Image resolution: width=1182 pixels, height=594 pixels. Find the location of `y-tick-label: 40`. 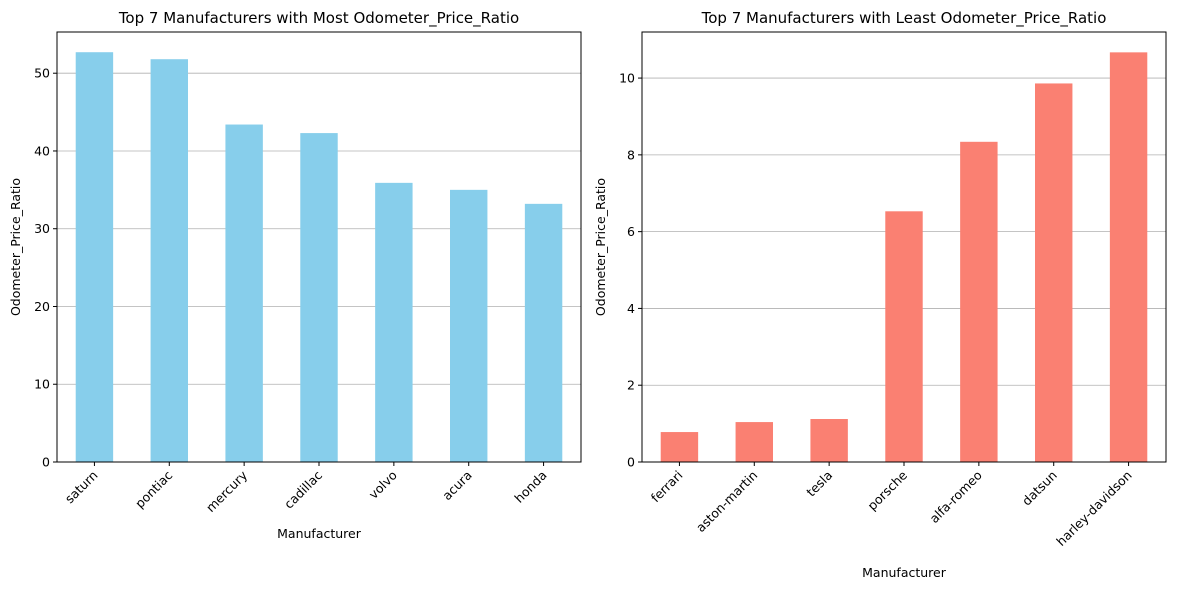

y-tick-label: 40 is located at coordinates (42, 150).